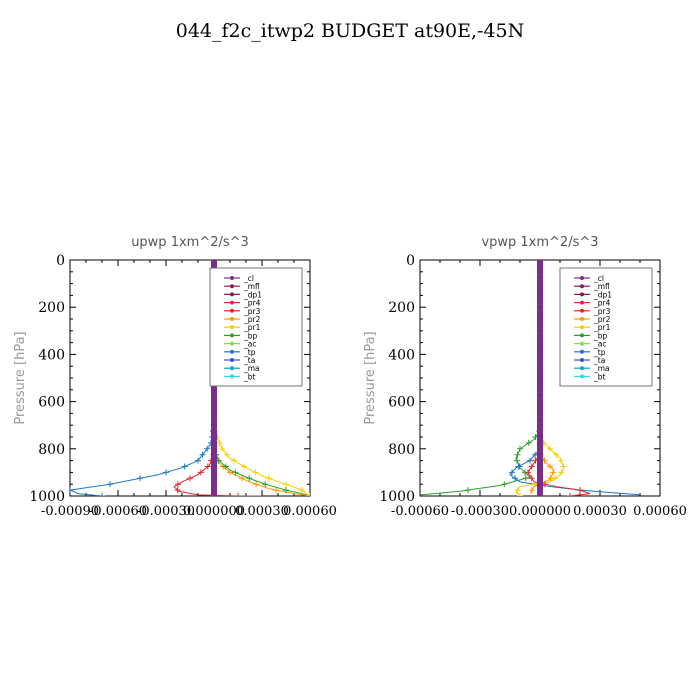 Image resolution: width=700 pixels, height=700 pixels. I want to click on x-tick-label: -0.00030, so click(480, 511).